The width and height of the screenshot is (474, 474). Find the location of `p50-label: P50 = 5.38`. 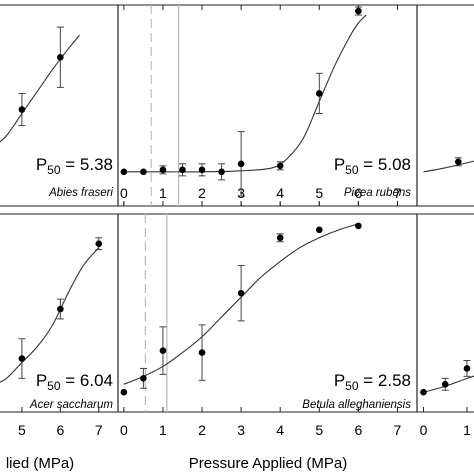

p50-label: P50 = 5.38 is located at coordinates (74, 166).